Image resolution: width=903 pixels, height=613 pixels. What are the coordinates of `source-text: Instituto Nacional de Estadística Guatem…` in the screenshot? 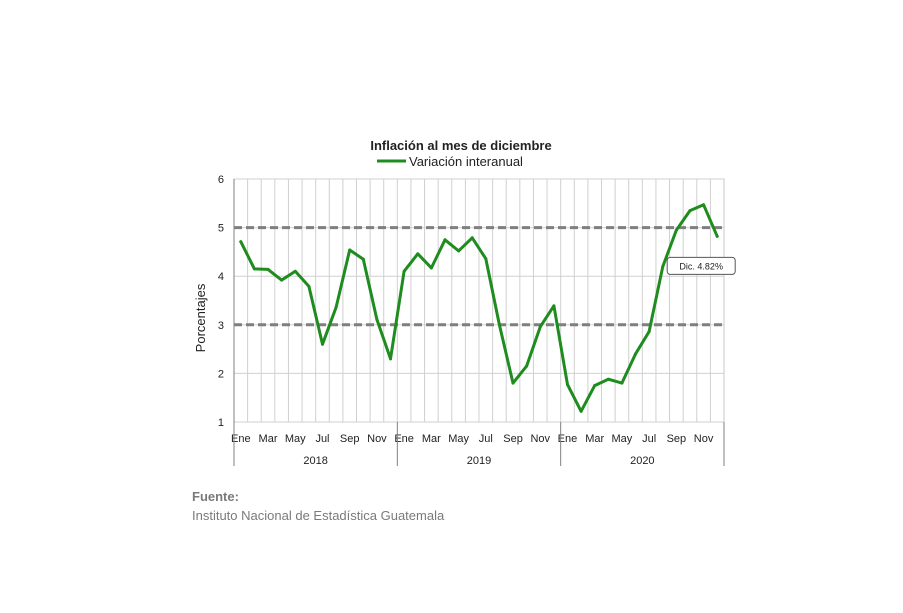 It's located at (318, 515).